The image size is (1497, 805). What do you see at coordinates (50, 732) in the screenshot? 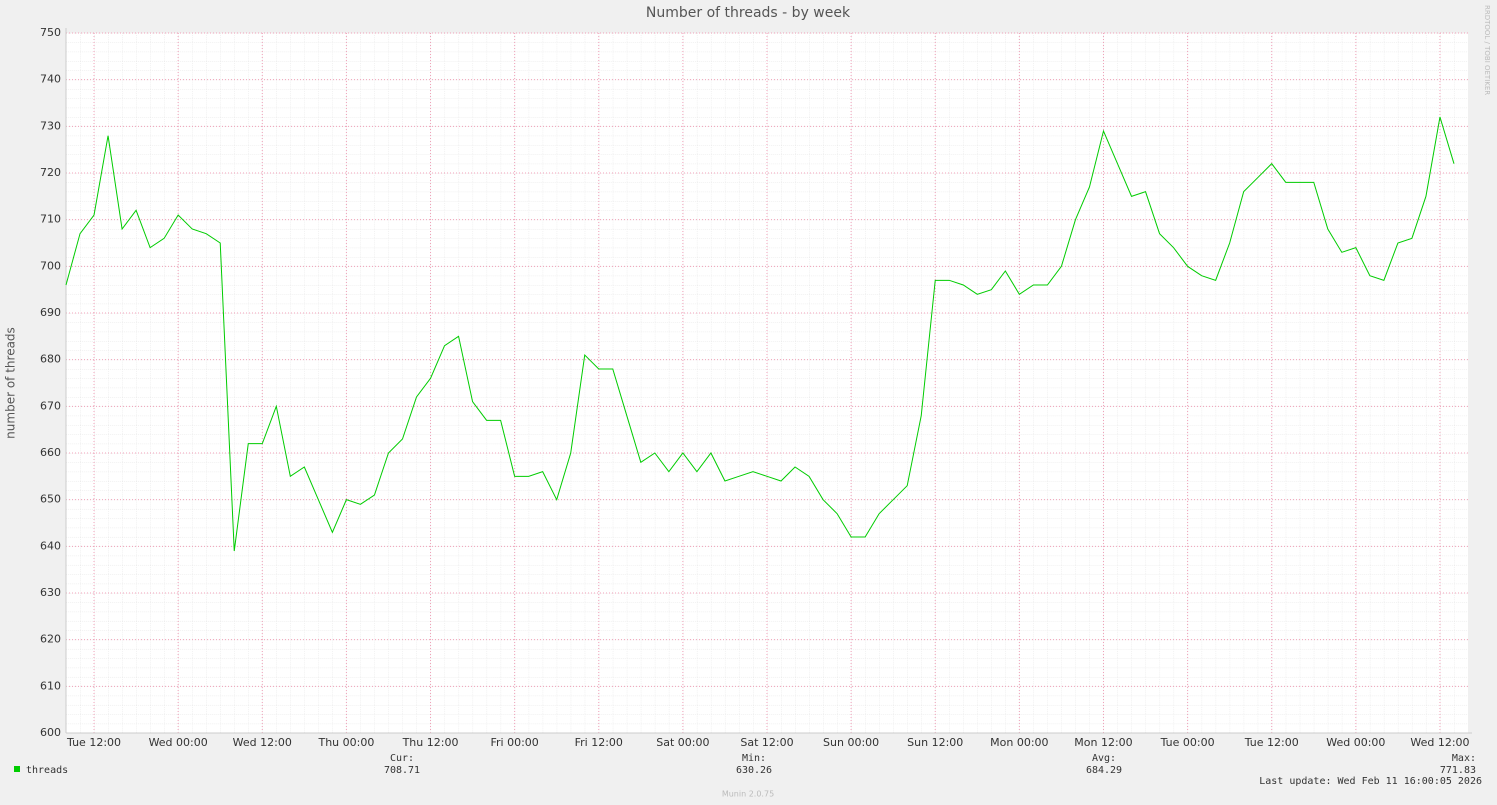
I see `y-tick-label: 600` at bounding box center [50, 732].